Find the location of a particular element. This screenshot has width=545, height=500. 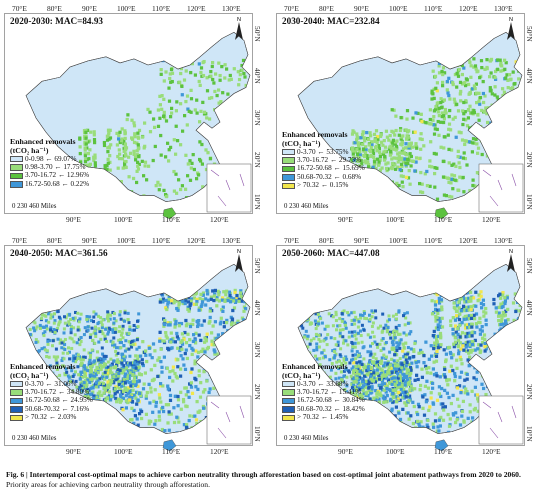

legend-label: 50.68-70.32 ← 0.68% is located at coordinates (329, 176).